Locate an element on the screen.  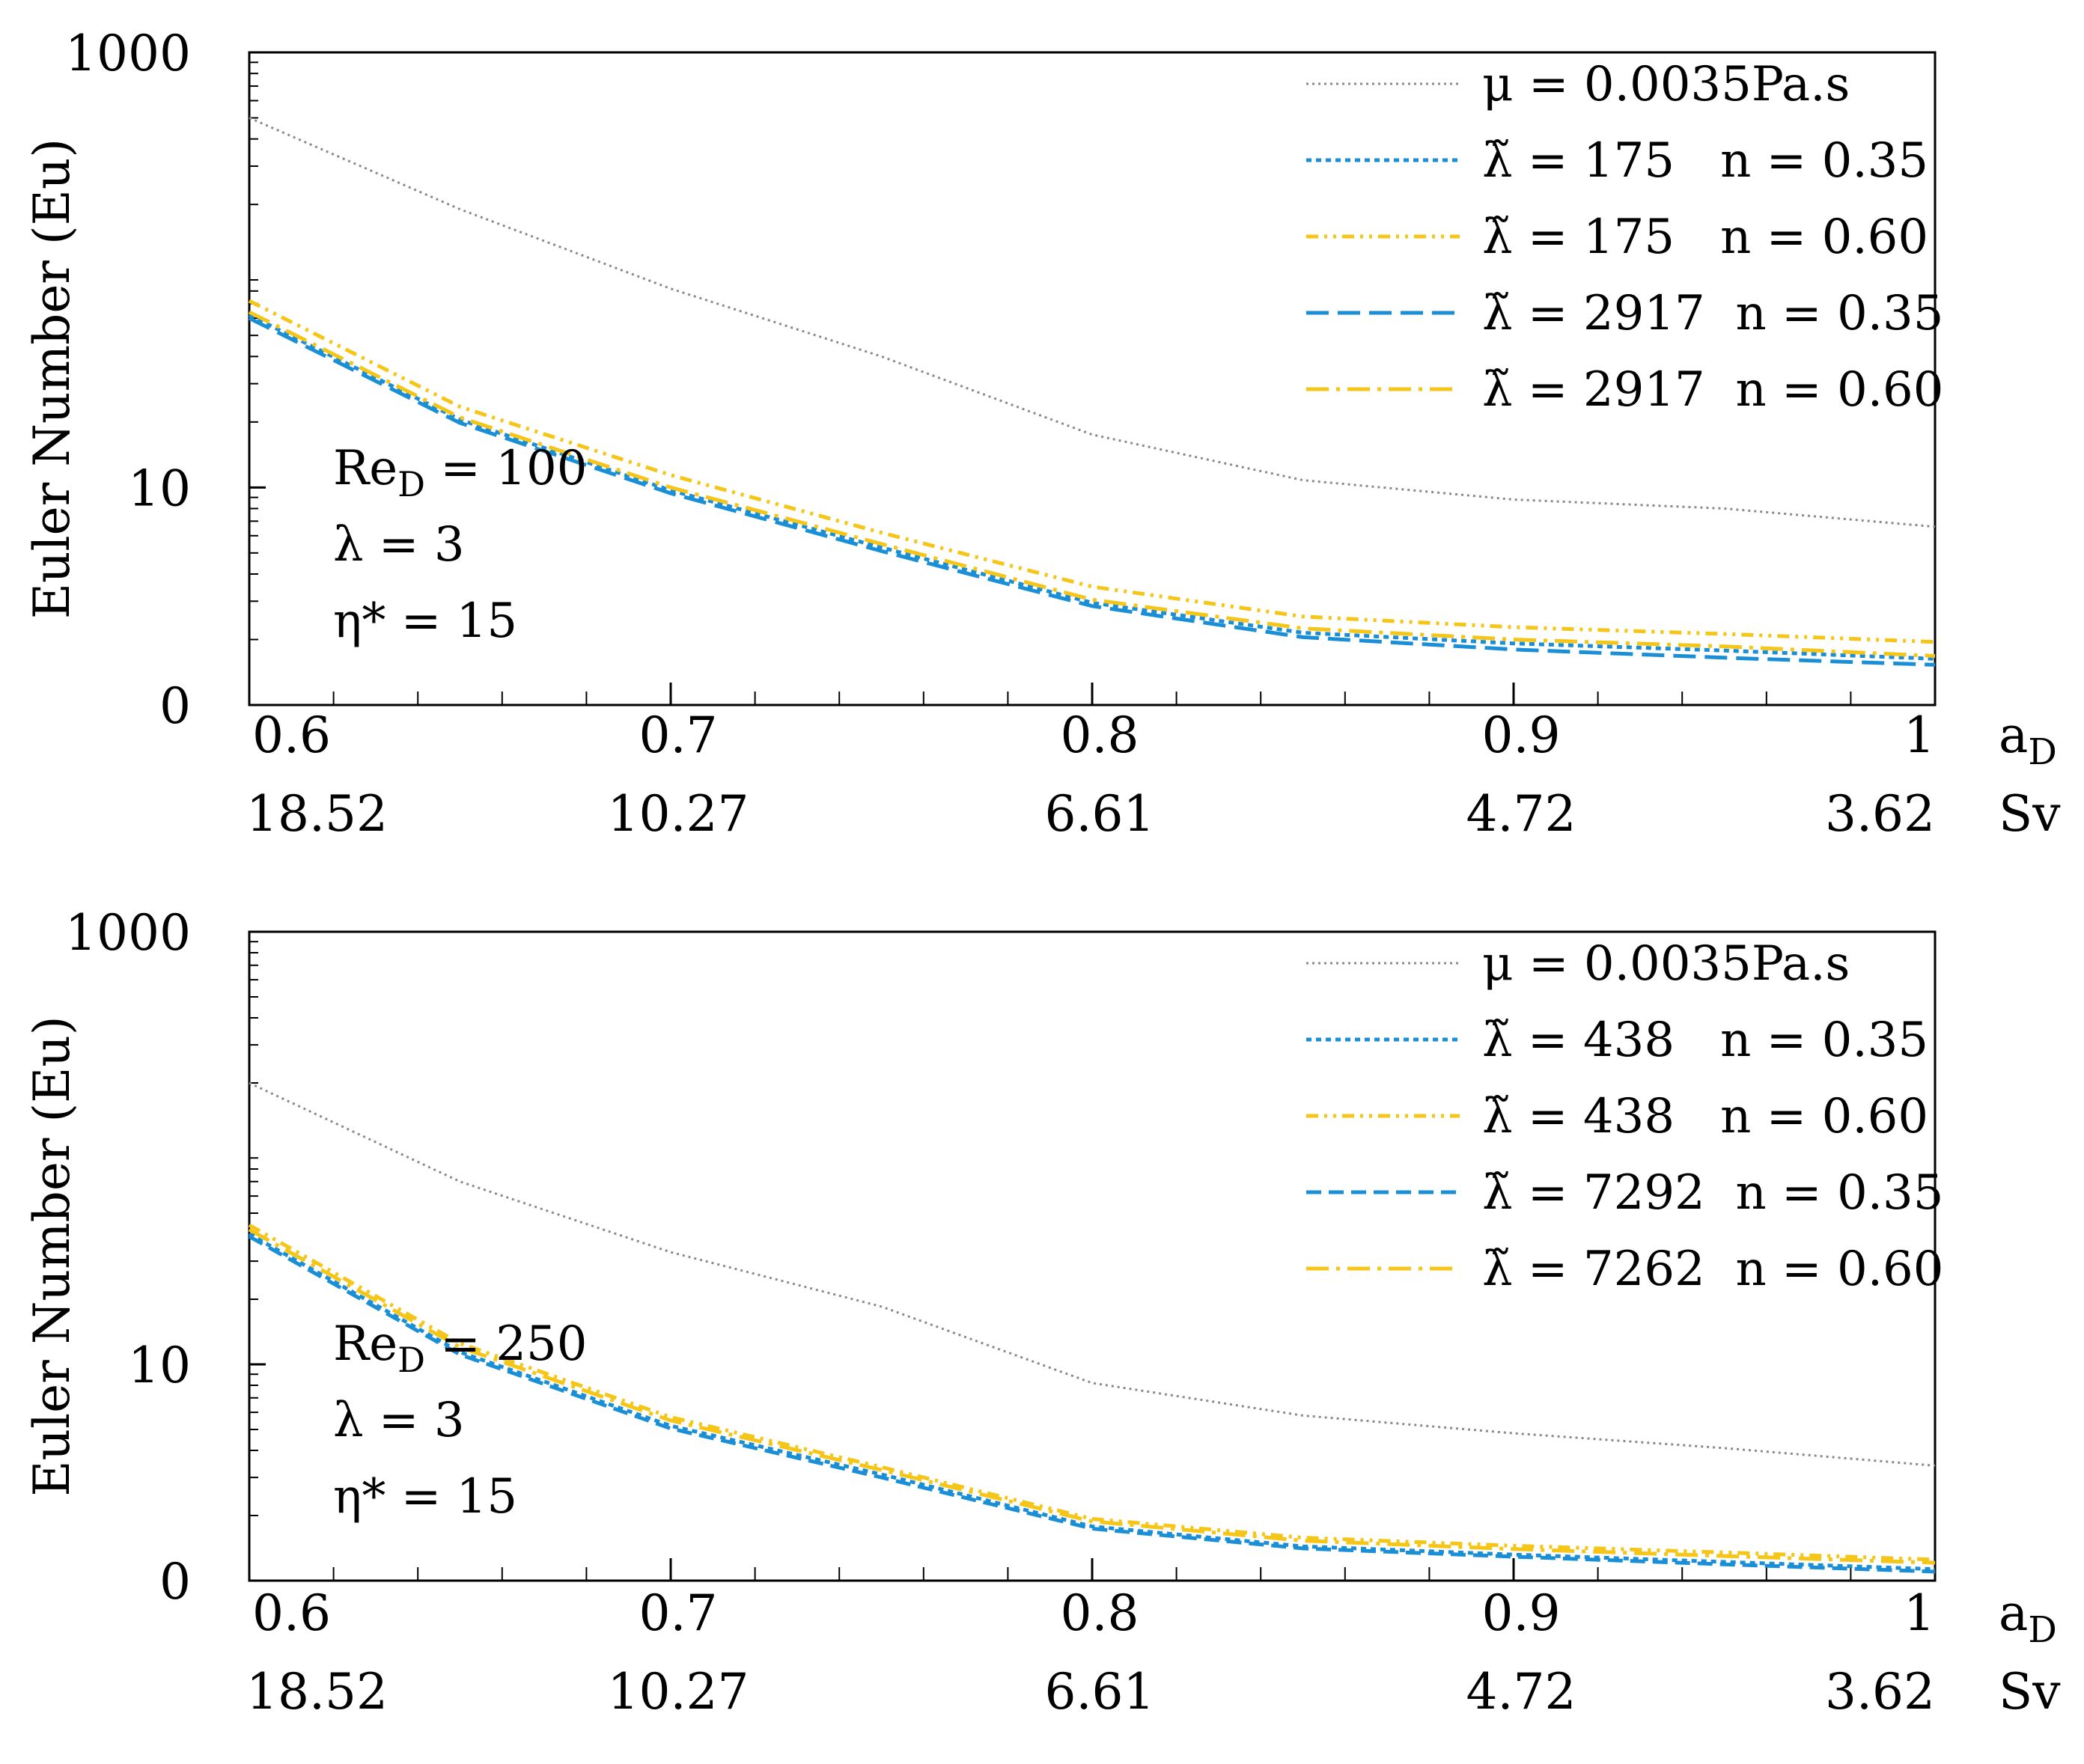
legend-label: λ̃ = 175 n = 0.60 is located at coordinates (1705, 238).